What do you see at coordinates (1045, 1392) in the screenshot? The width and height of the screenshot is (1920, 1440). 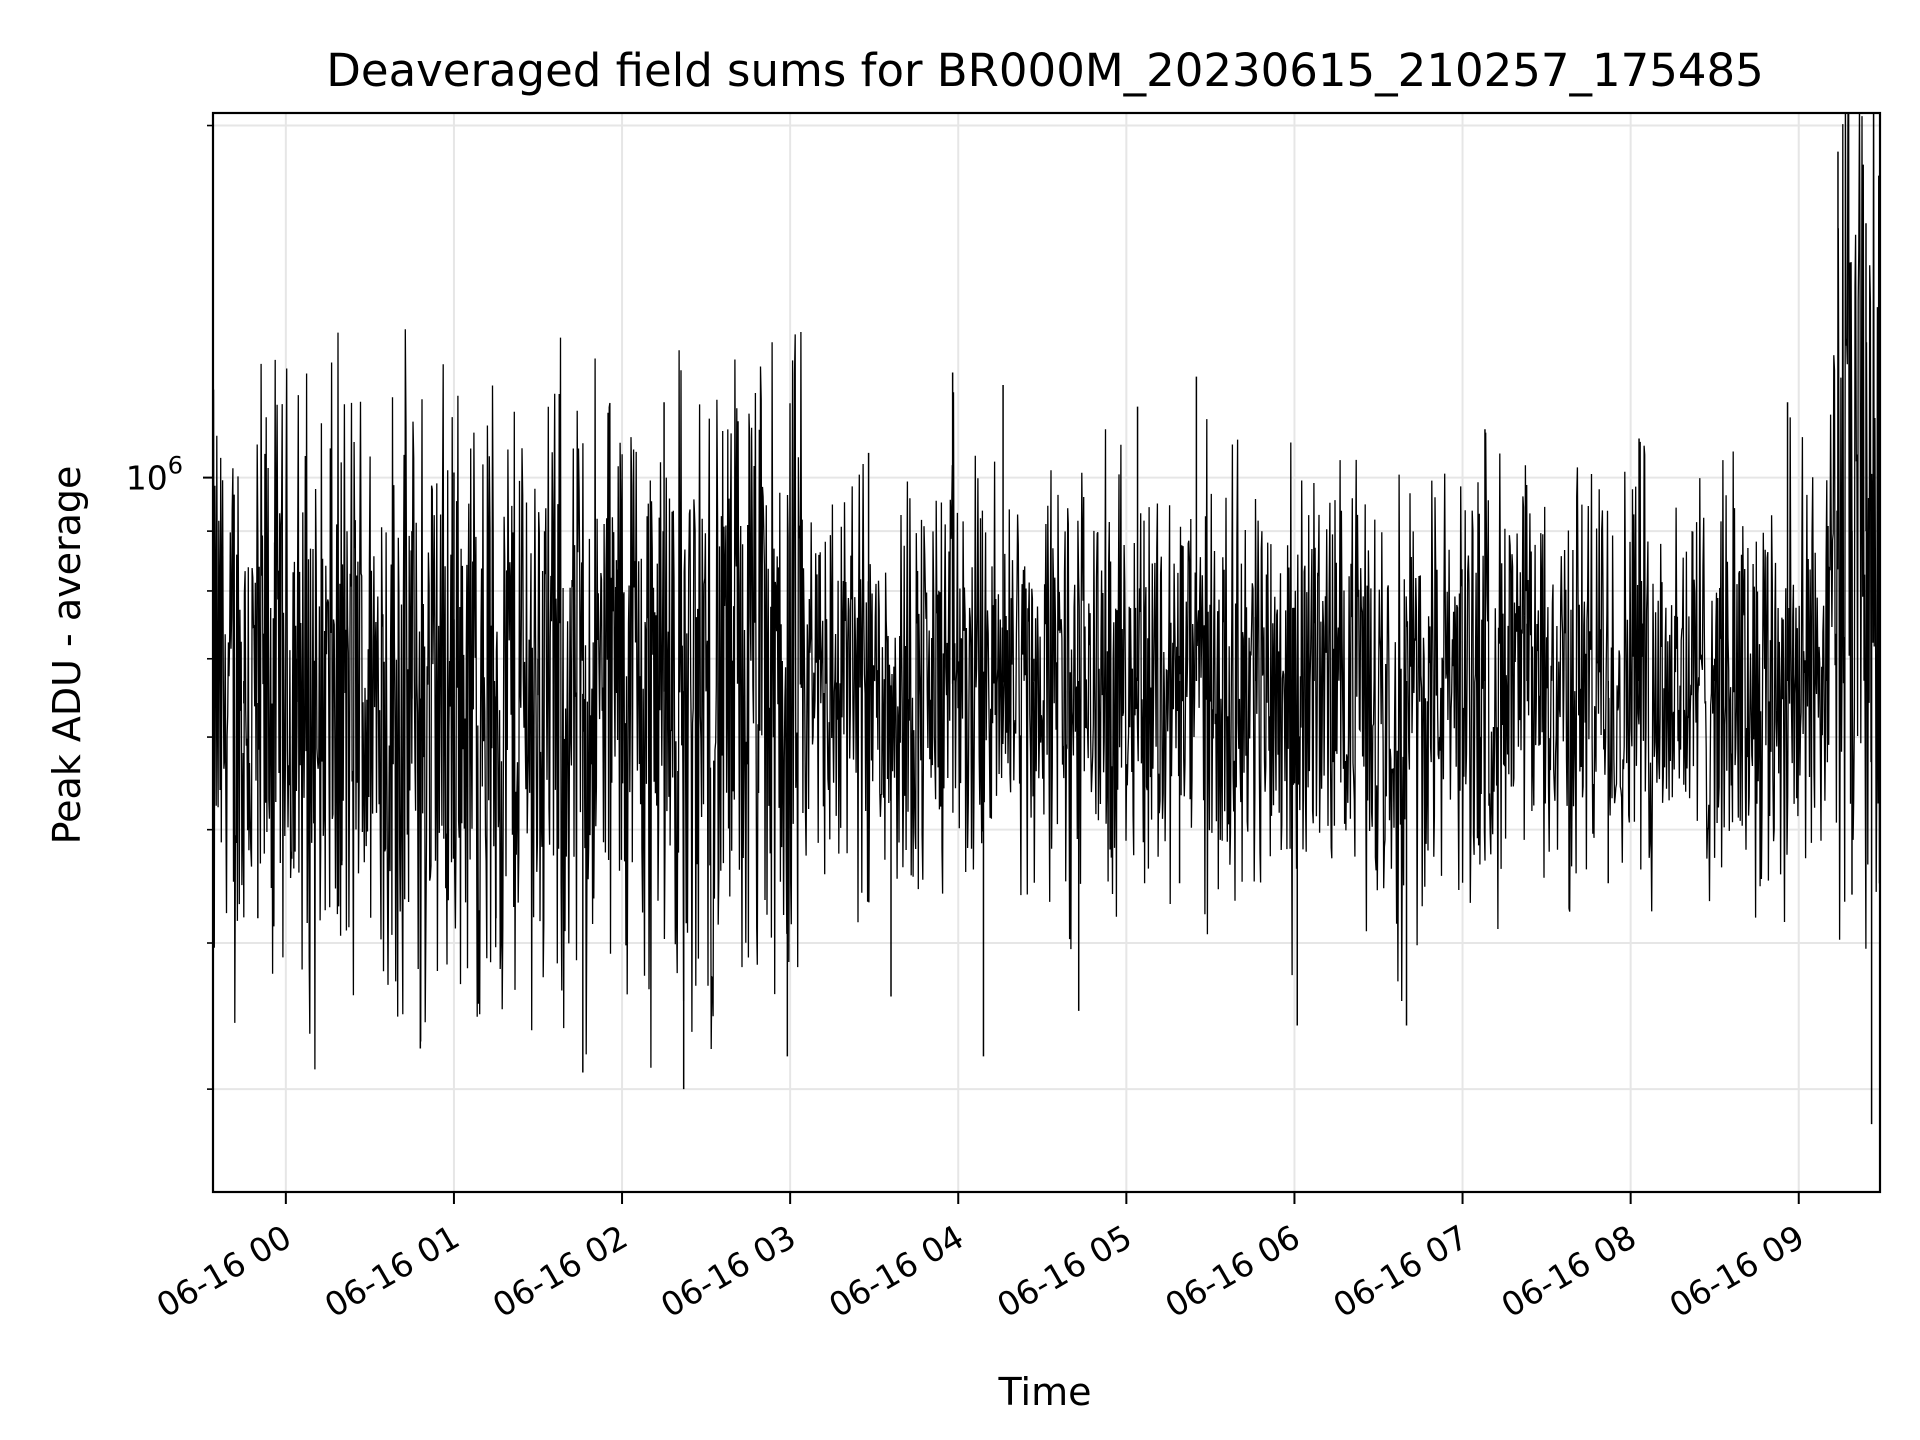 I see `x-axis-label: Time` at bounding box center [1045, 1392].